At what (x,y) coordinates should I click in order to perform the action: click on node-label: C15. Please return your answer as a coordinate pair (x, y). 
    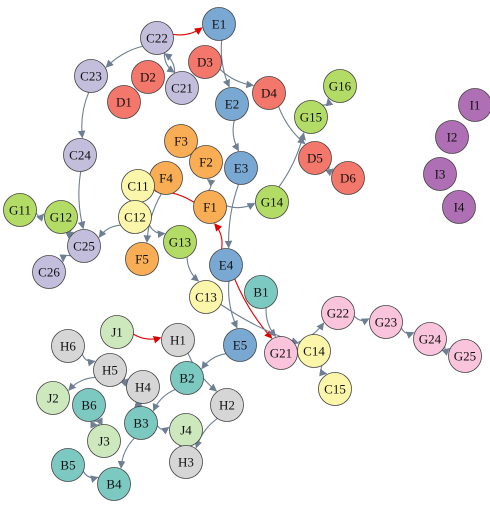
    Looking at the image, I should click on (335, 389).